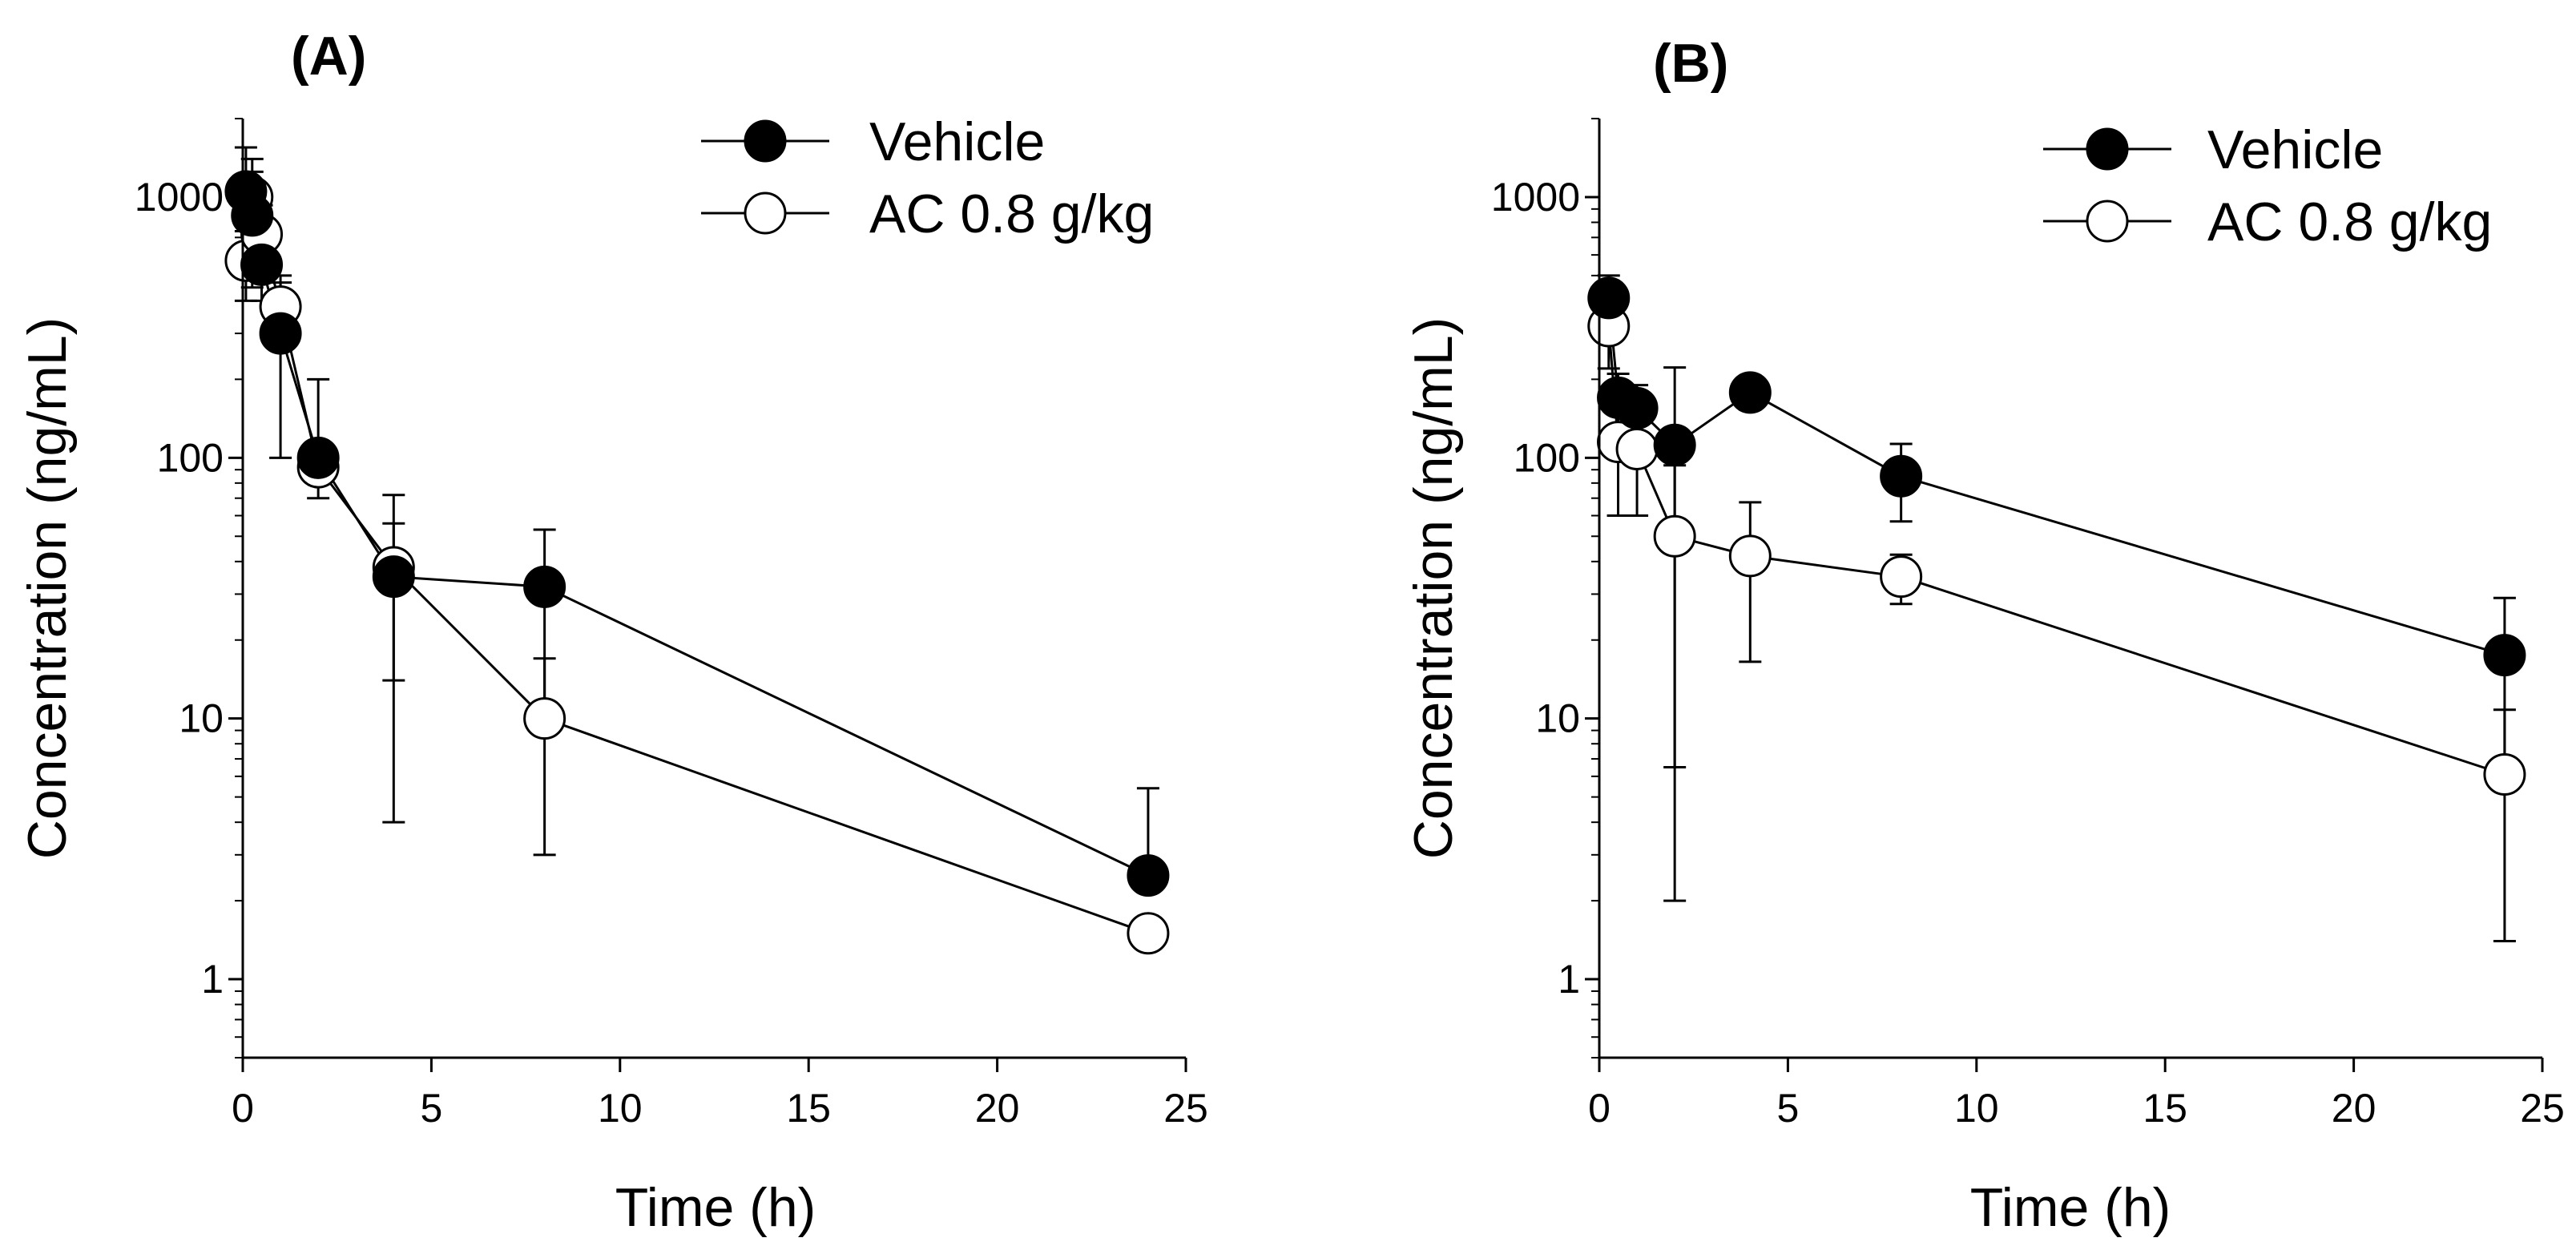 Image resolution: width=2576 pixels, height=1250 pixels. I want to click on panel-b-x-ticks, so click(2071, 1065).